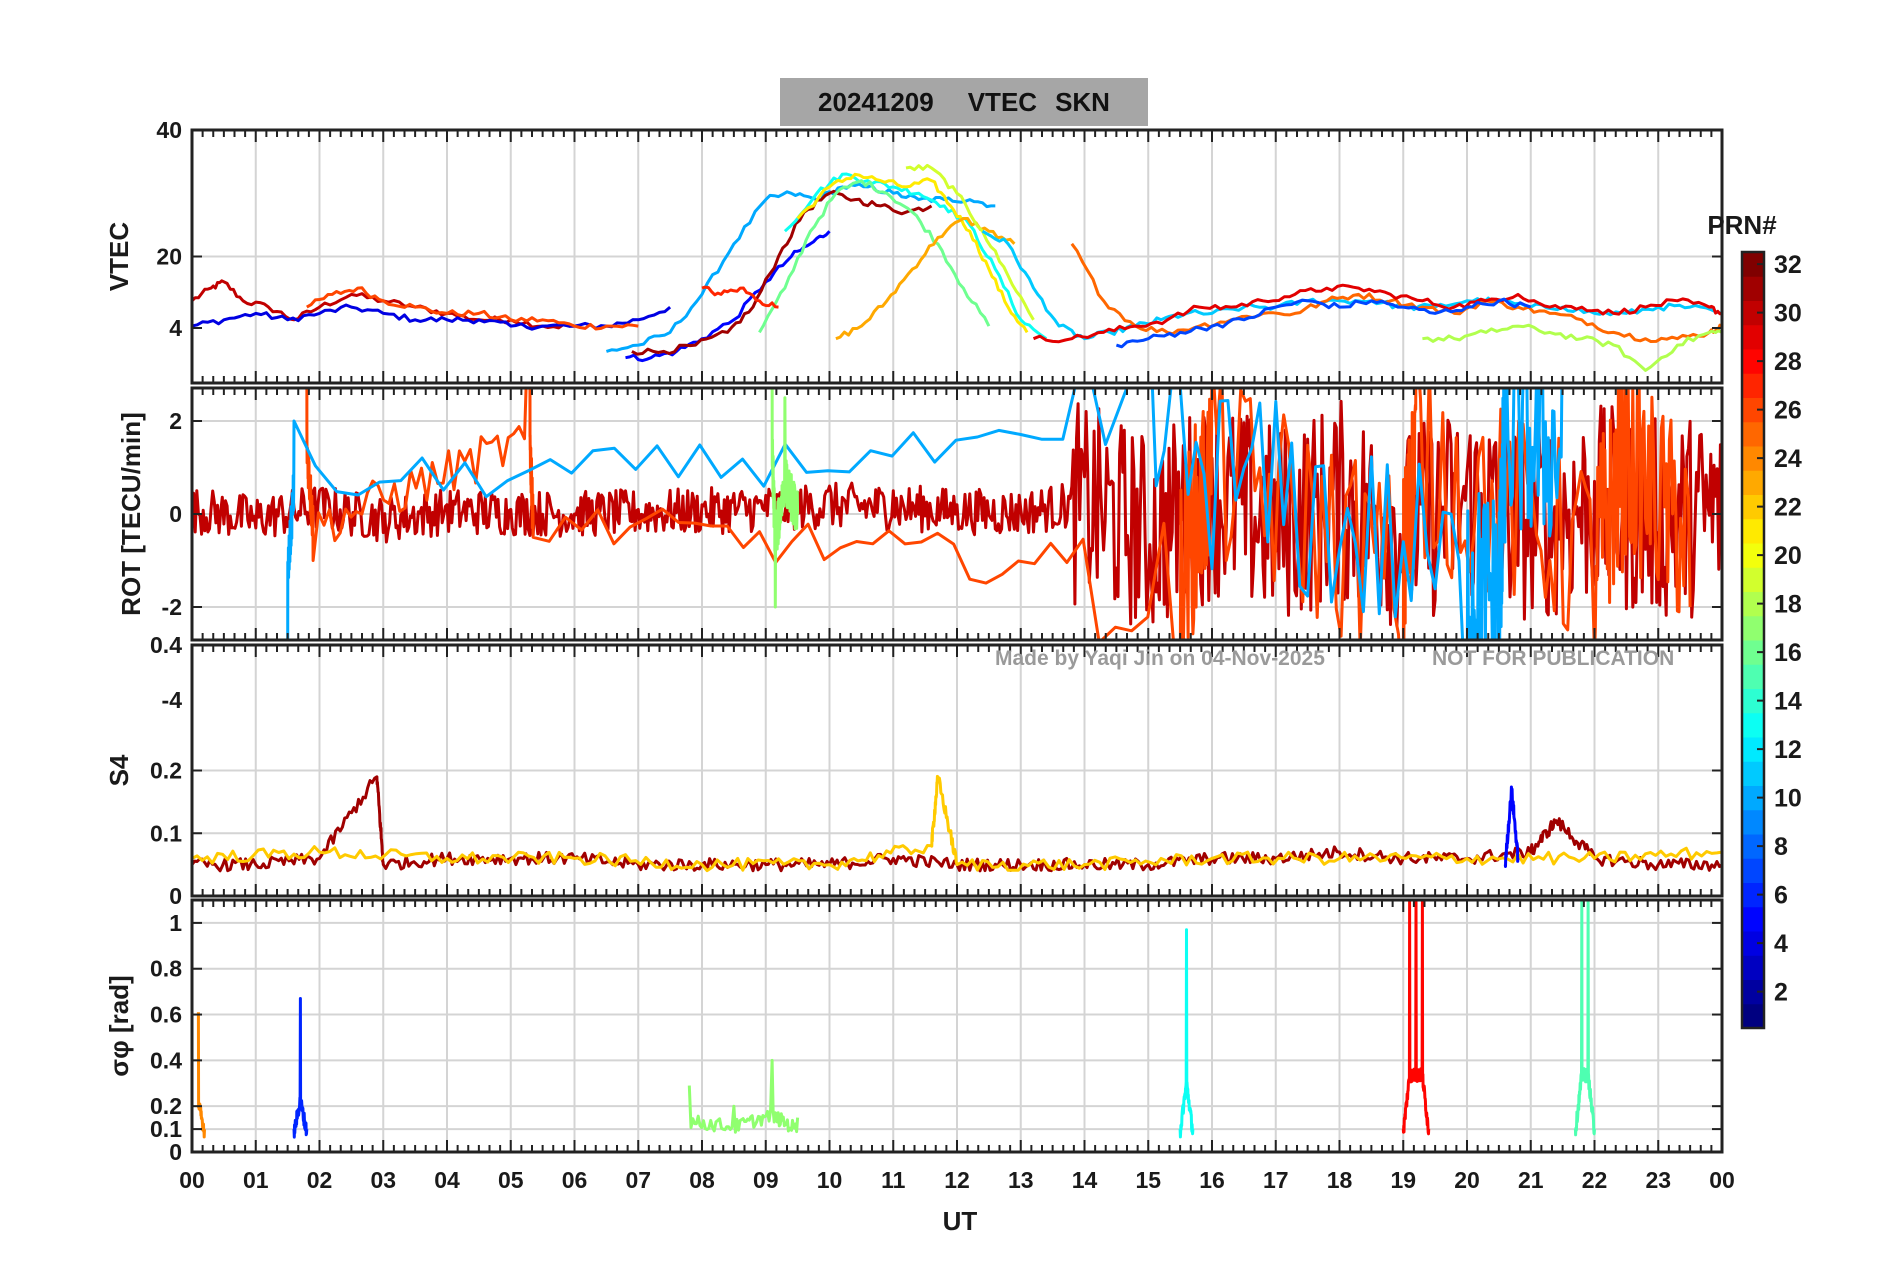  What do you see at coordinates (166, 969) in the screenshot?
I see `y-tick-label: 0.8` at bounding box center [166, 969].